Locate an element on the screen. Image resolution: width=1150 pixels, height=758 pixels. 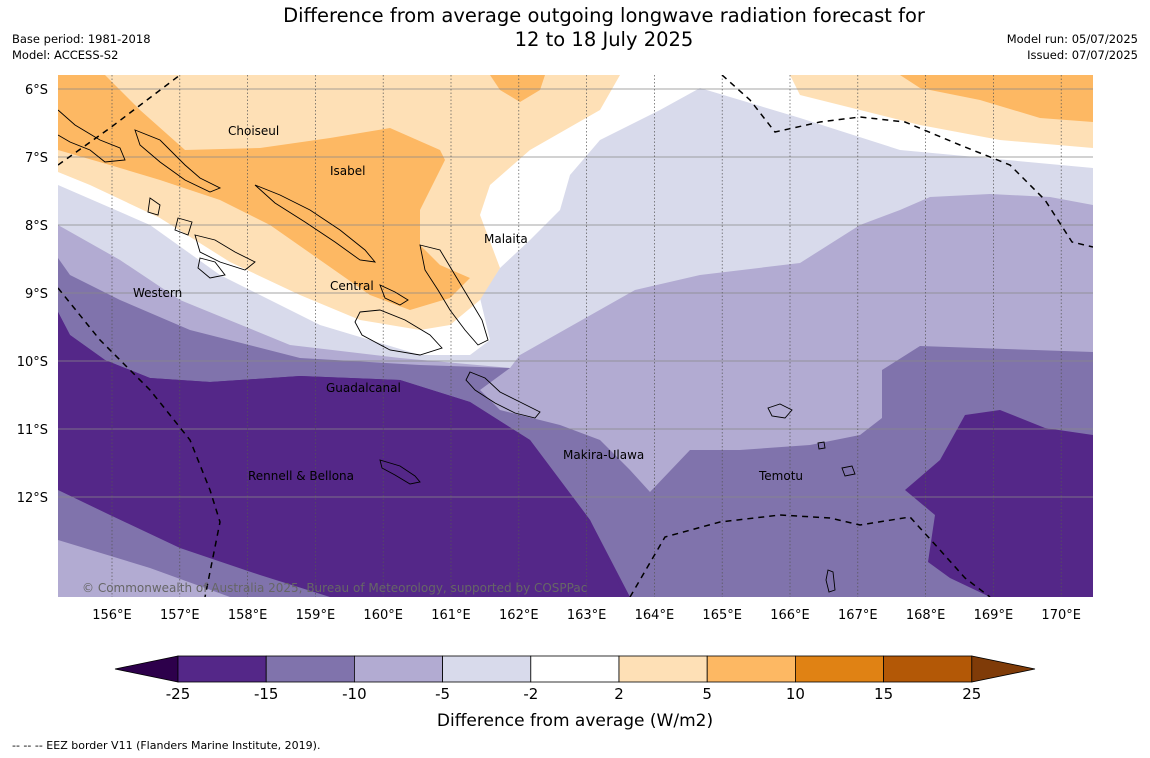
bougainville-island is located at coordinates (92, 136).